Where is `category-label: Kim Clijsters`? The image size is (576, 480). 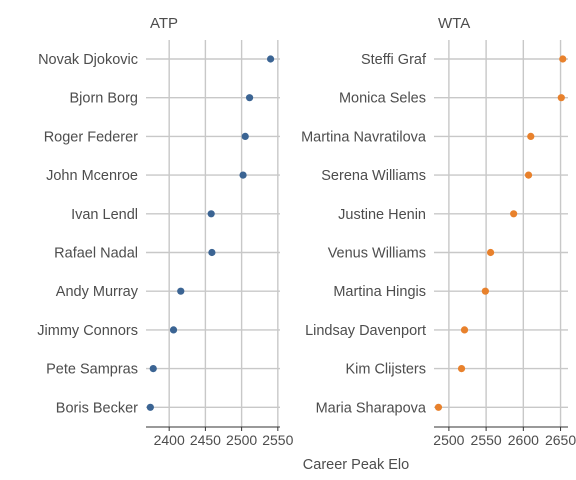 category-label: Kim Clijsters is located at coordinates (385, 370).